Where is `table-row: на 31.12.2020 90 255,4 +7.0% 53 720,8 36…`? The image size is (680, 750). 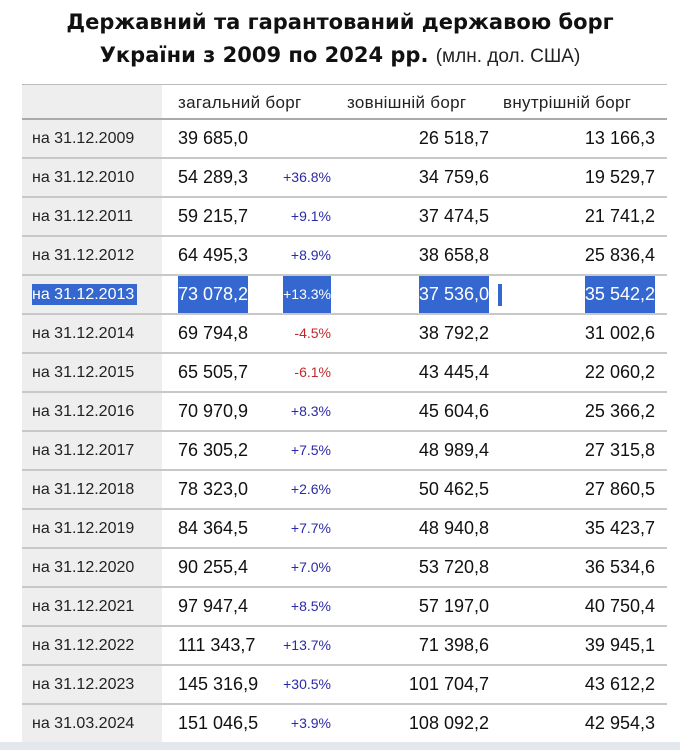 table-row: на 31.12.2020 90 255,4 +7.0% 53 720,8 36… is located at coordinates (344, 568).